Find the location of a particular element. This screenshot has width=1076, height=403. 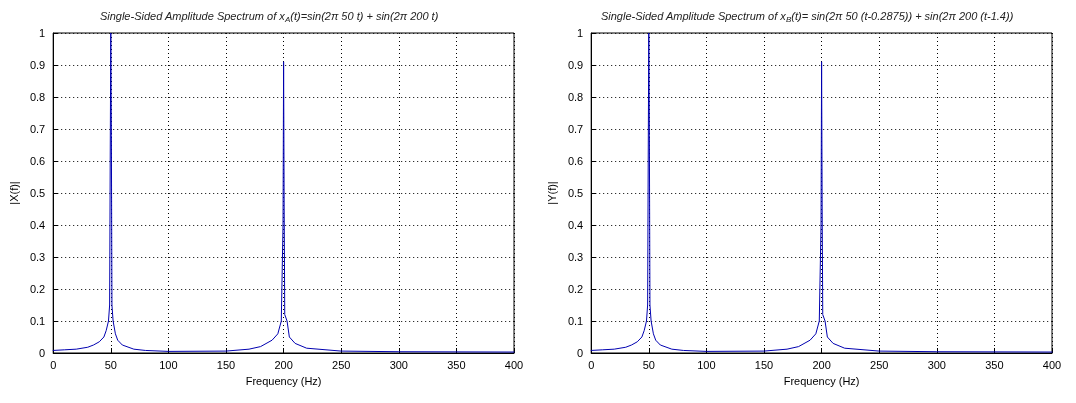

y-axis-title: |X(f)| is located at coordinates (13, 193).